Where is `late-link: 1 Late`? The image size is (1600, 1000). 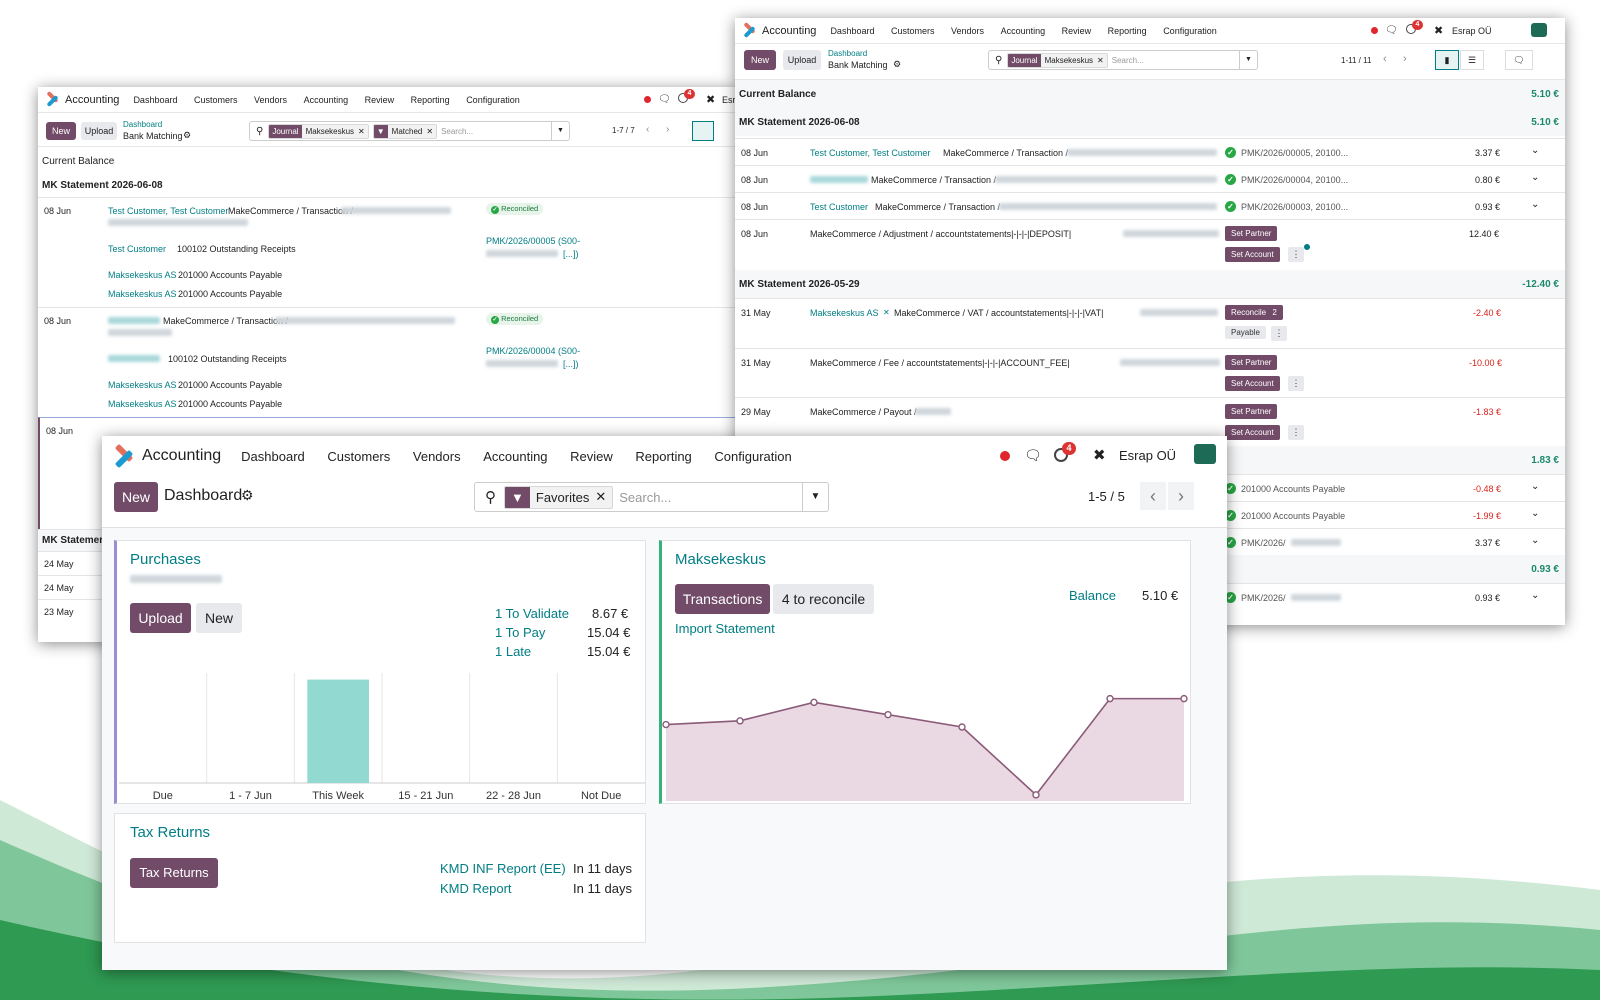 late-link: 1 Late is located at coordinates (513, 651).